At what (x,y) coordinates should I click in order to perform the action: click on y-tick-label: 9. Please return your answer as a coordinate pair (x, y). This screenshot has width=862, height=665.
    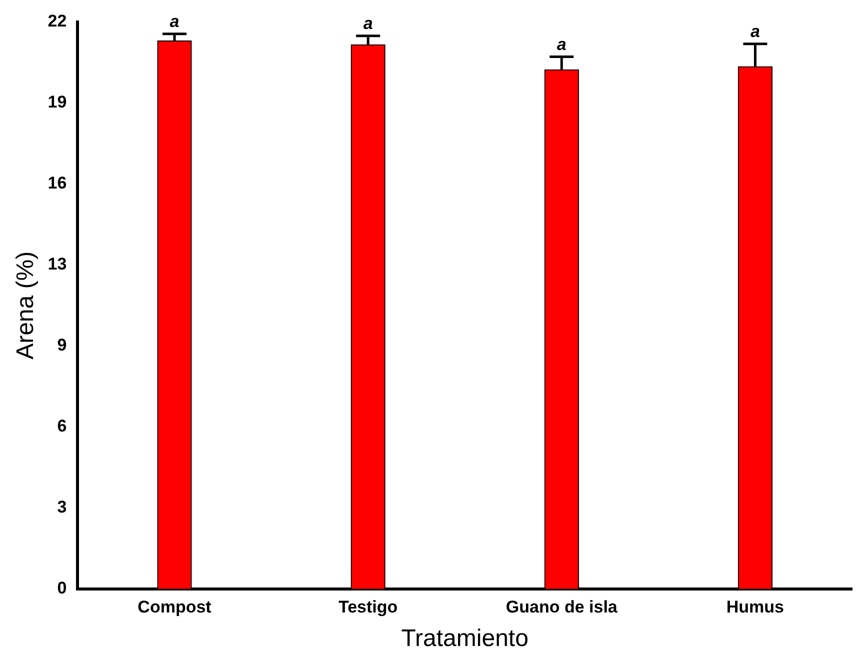
    Looking at the image, I should click on (62, 345).